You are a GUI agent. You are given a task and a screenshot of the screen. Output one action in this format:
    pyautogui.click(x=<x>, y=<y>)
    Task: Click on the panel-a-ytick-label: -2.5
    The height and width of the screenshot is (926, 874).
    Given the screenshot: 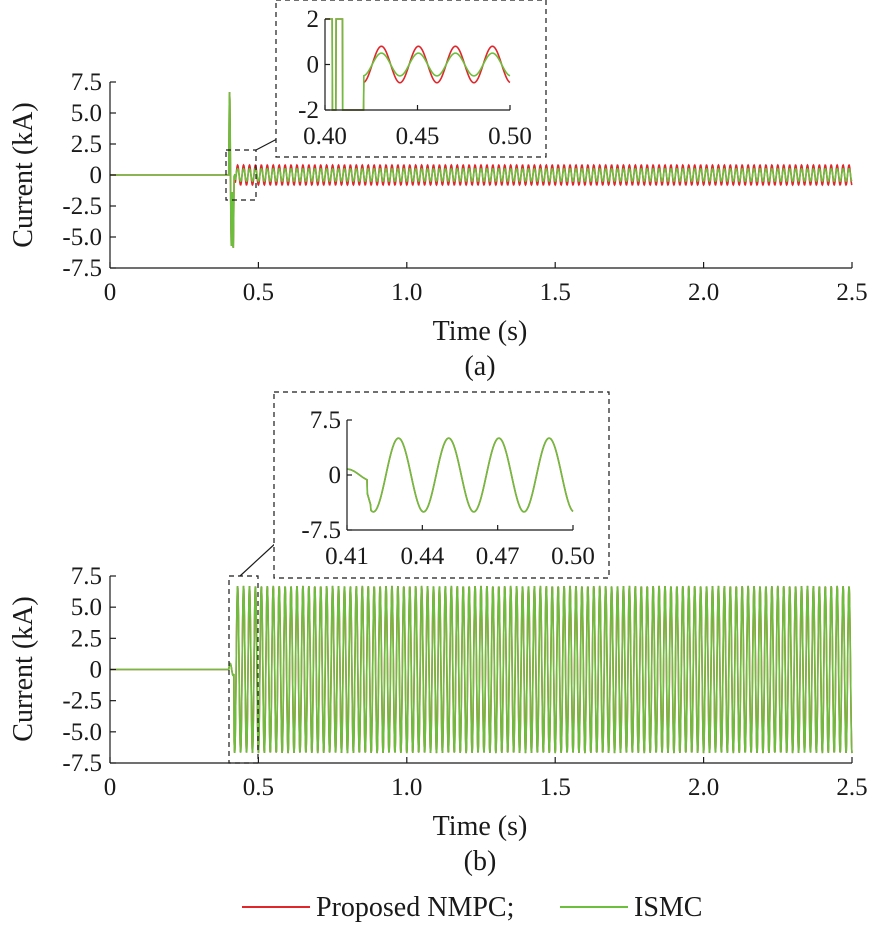 What is the action you would take?
    pyautogui.click(x=82, y=206)
    